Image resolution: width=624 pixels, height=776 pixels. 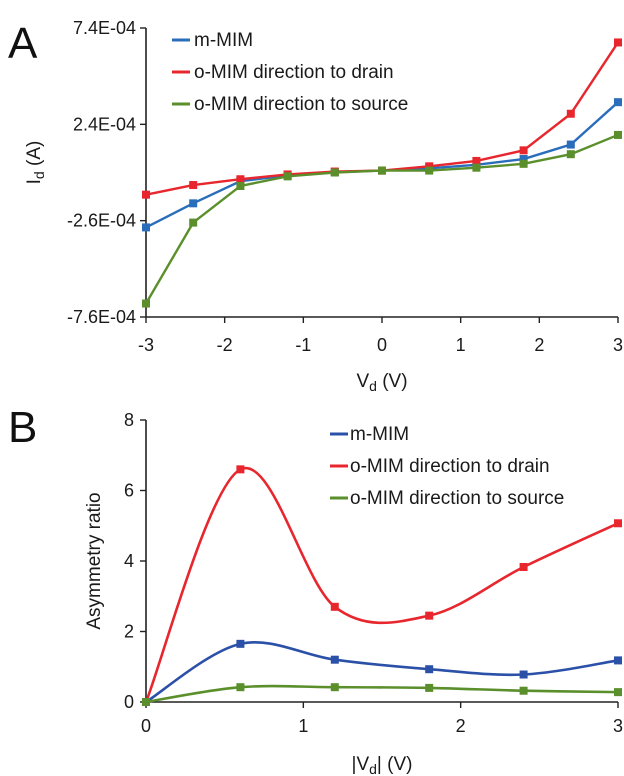 I want to click on y-tick-label: 4, so click(x=129, y=561).